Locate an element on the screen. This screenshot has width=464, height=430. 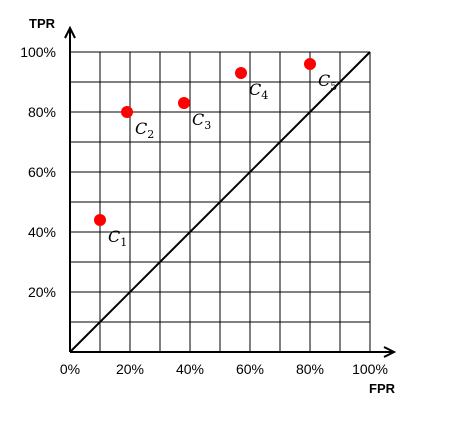
y-axis-title: TPR is located at coordinates (42, 23).